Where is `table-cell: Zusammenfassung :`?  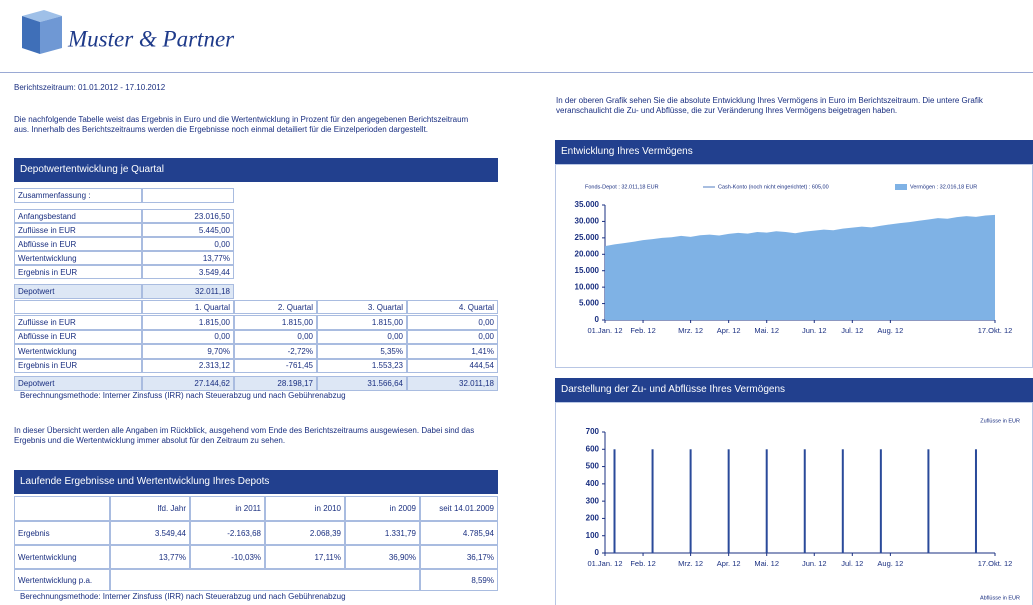 table-cell: Zusammenfassung : is located at coordinates (78, 195).